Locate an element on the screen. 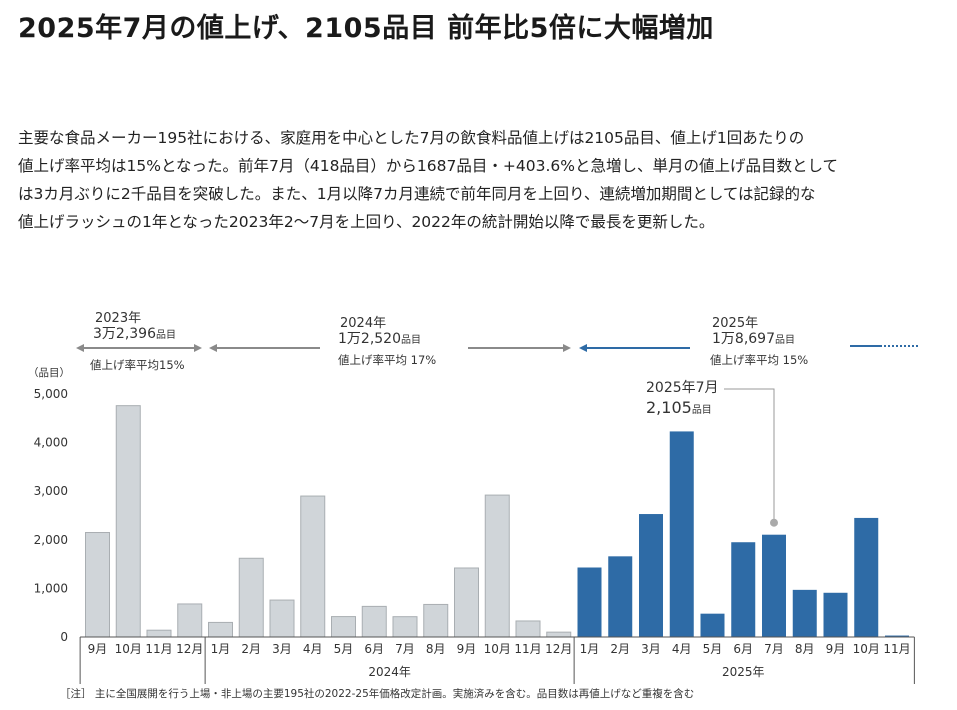  y-tick-label: 4,000 is located at coordinates (51, 443).